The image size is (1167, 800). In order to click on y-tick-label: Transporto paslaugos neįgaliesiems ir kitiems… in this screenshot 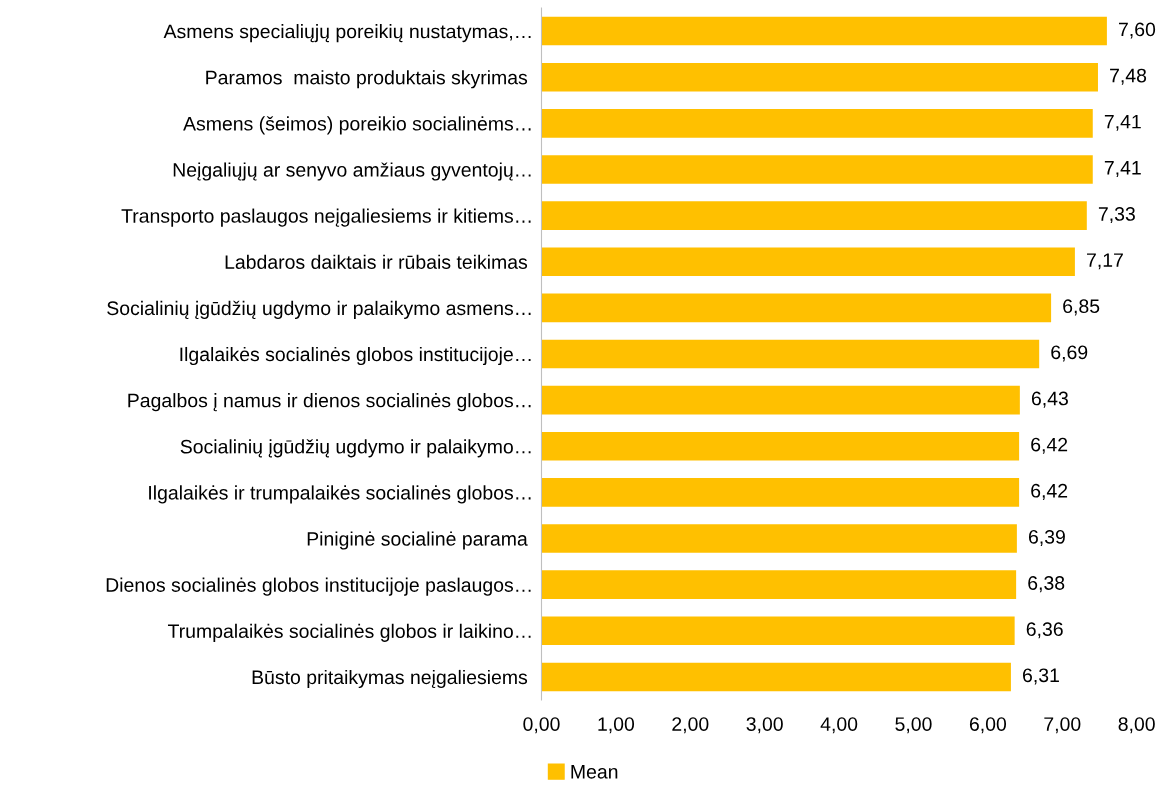, I will do `click(326, 217)`.